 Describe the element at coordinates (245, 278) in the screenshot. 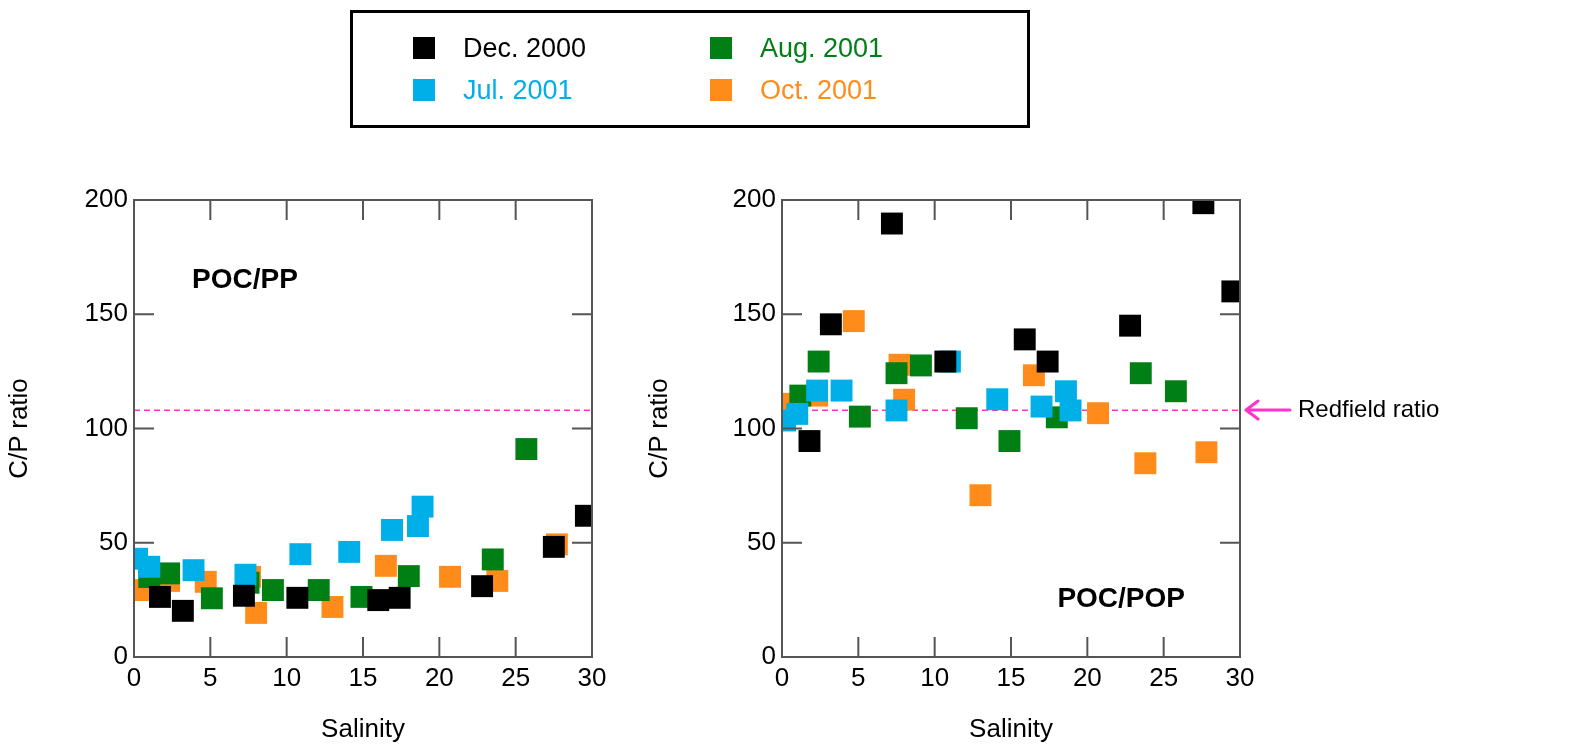

I see `annotation: POC/PP` at that location.